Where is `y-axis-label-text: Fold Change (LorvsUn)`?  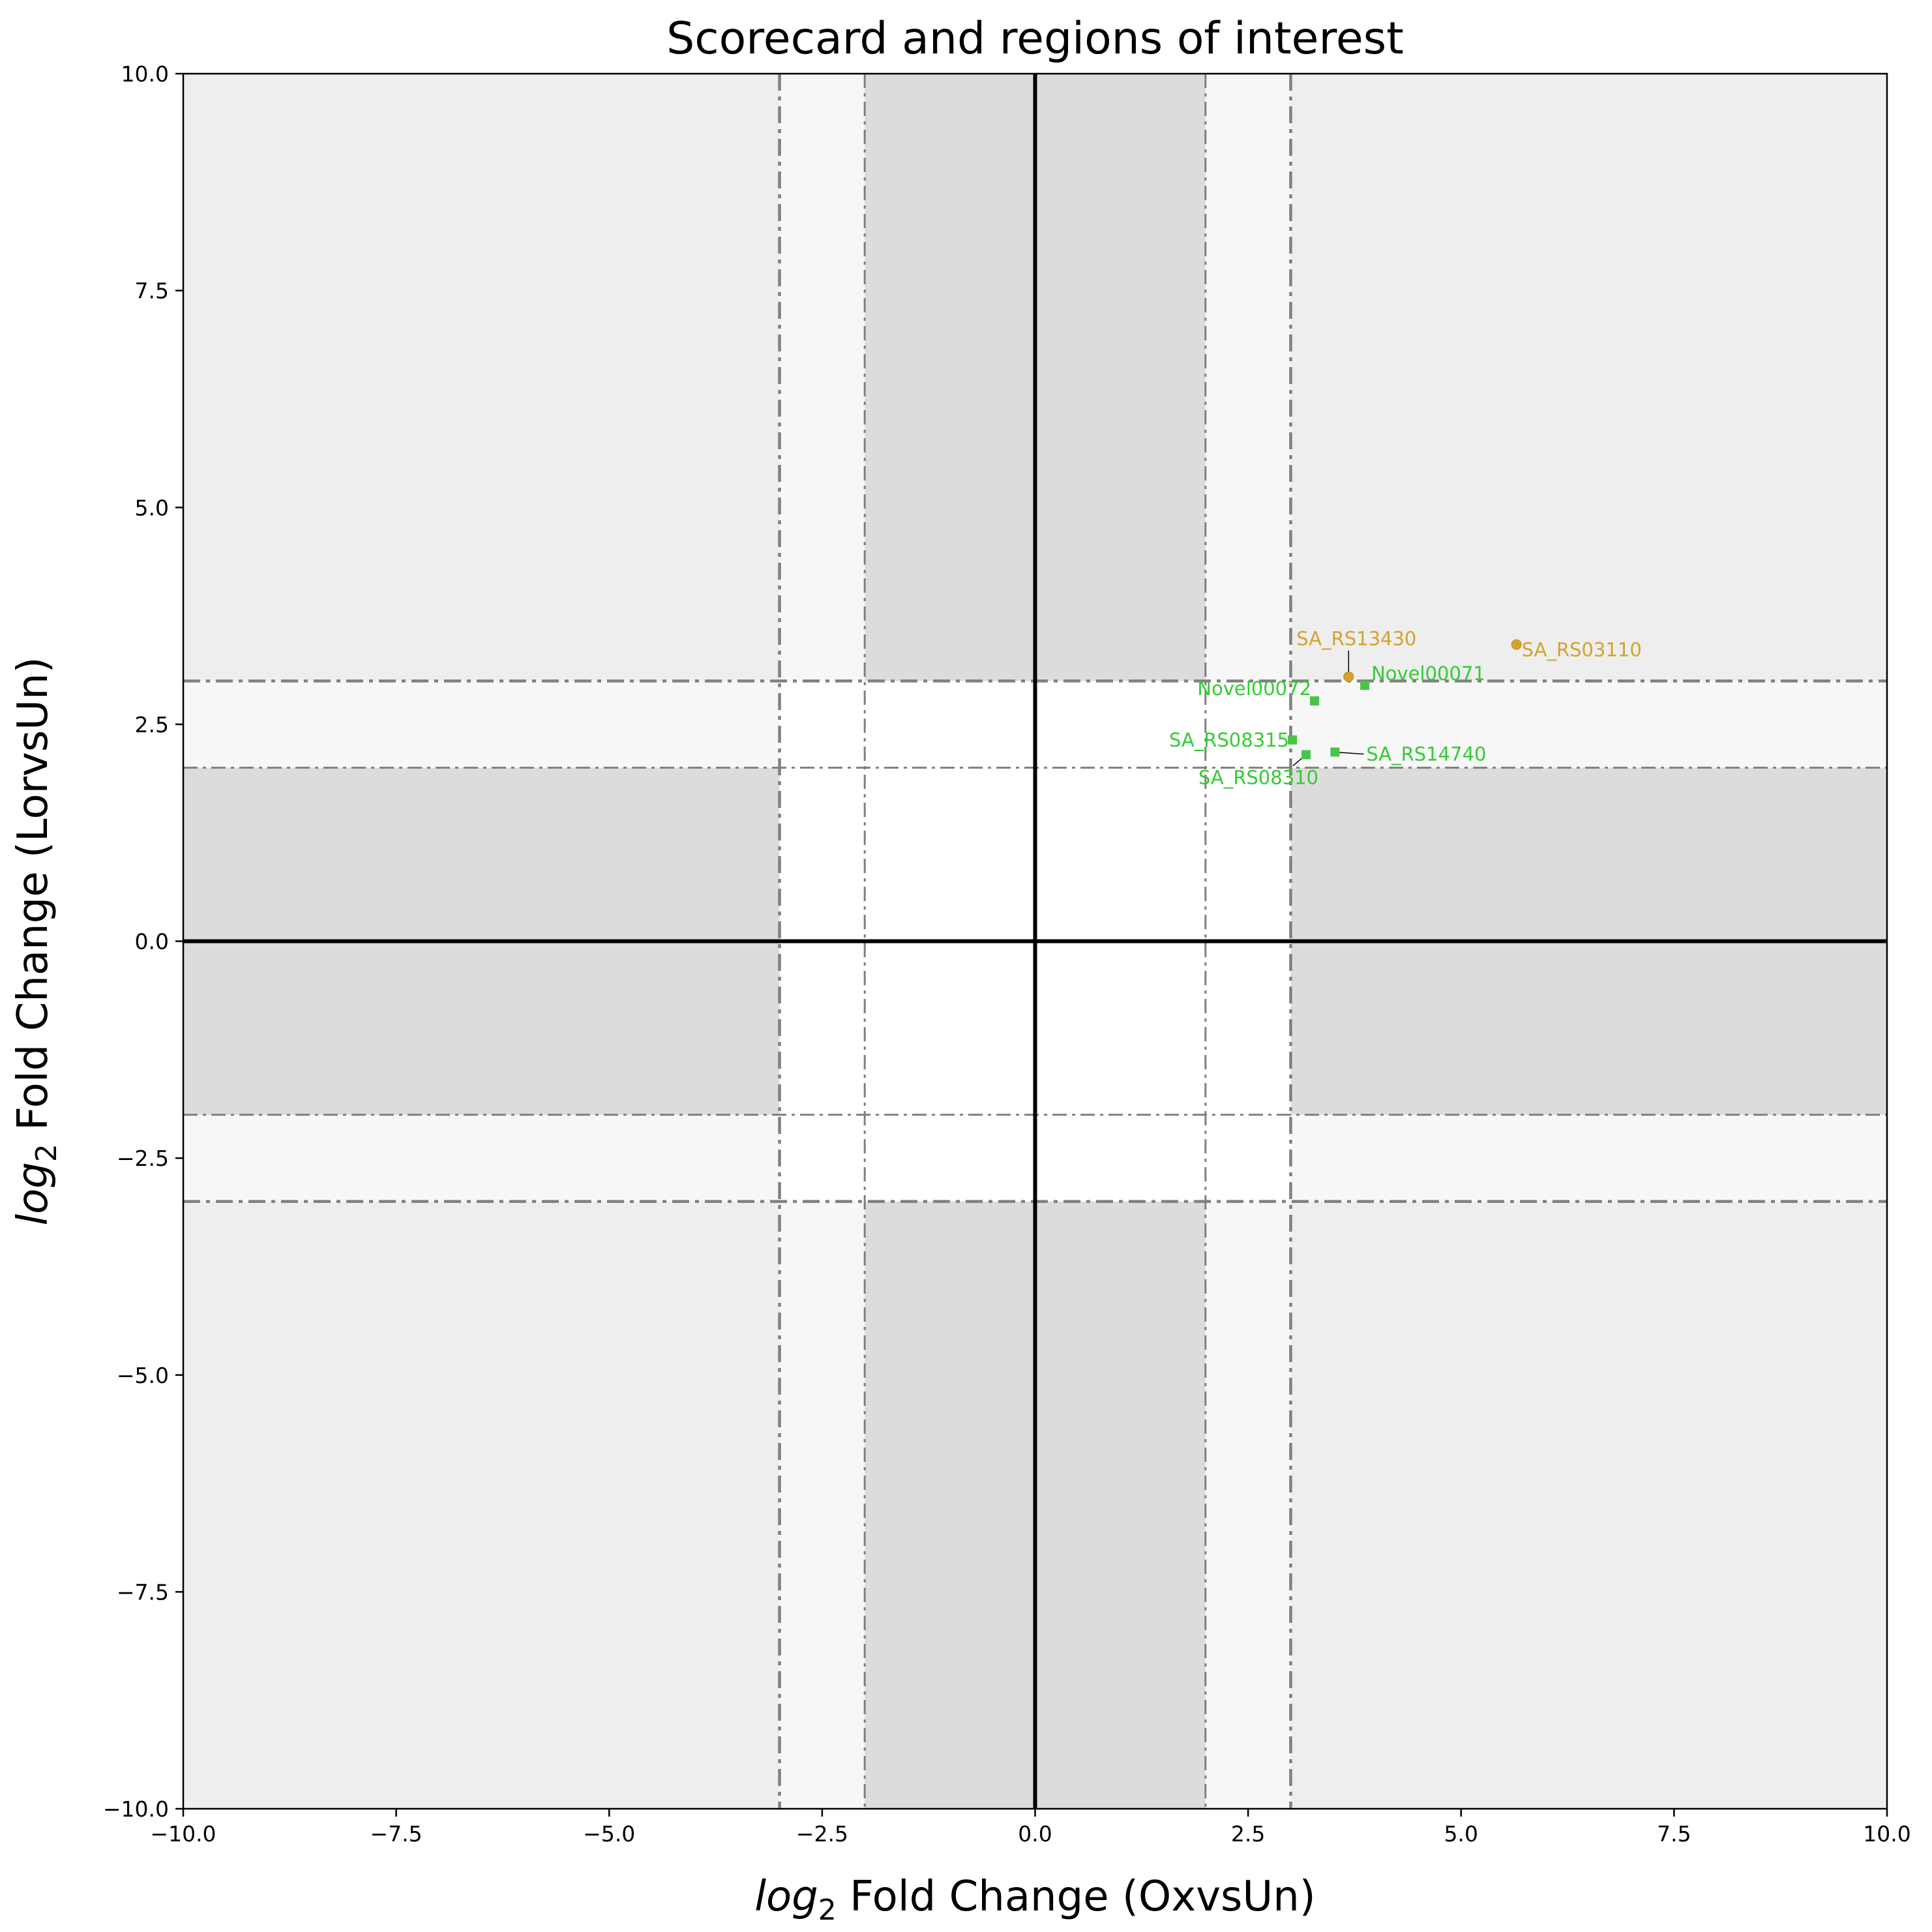
y-axis-label-text: Fold Change (LorvsUn) is located at coordinates (33, 900).